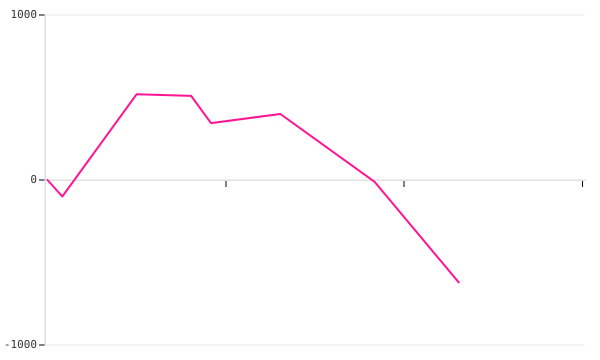  I want to click on y-tick-label: 1000, so click(23, 14).